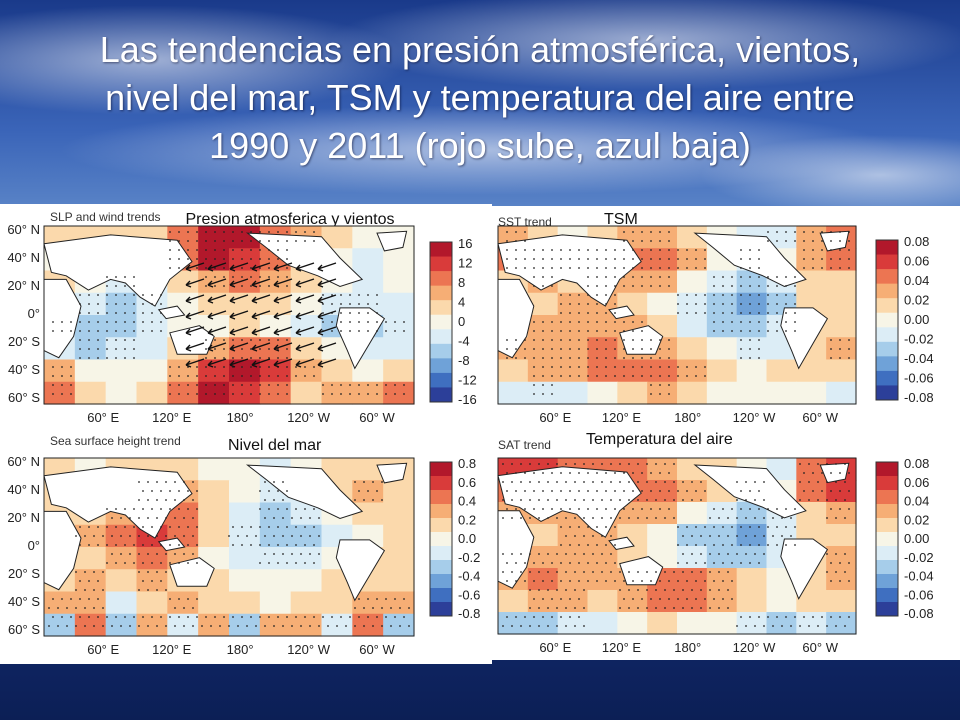 Image resolution: width=960 pixels, height=720 pixels. I want to click on colorbar-label: -0.02, so click(919, 557).